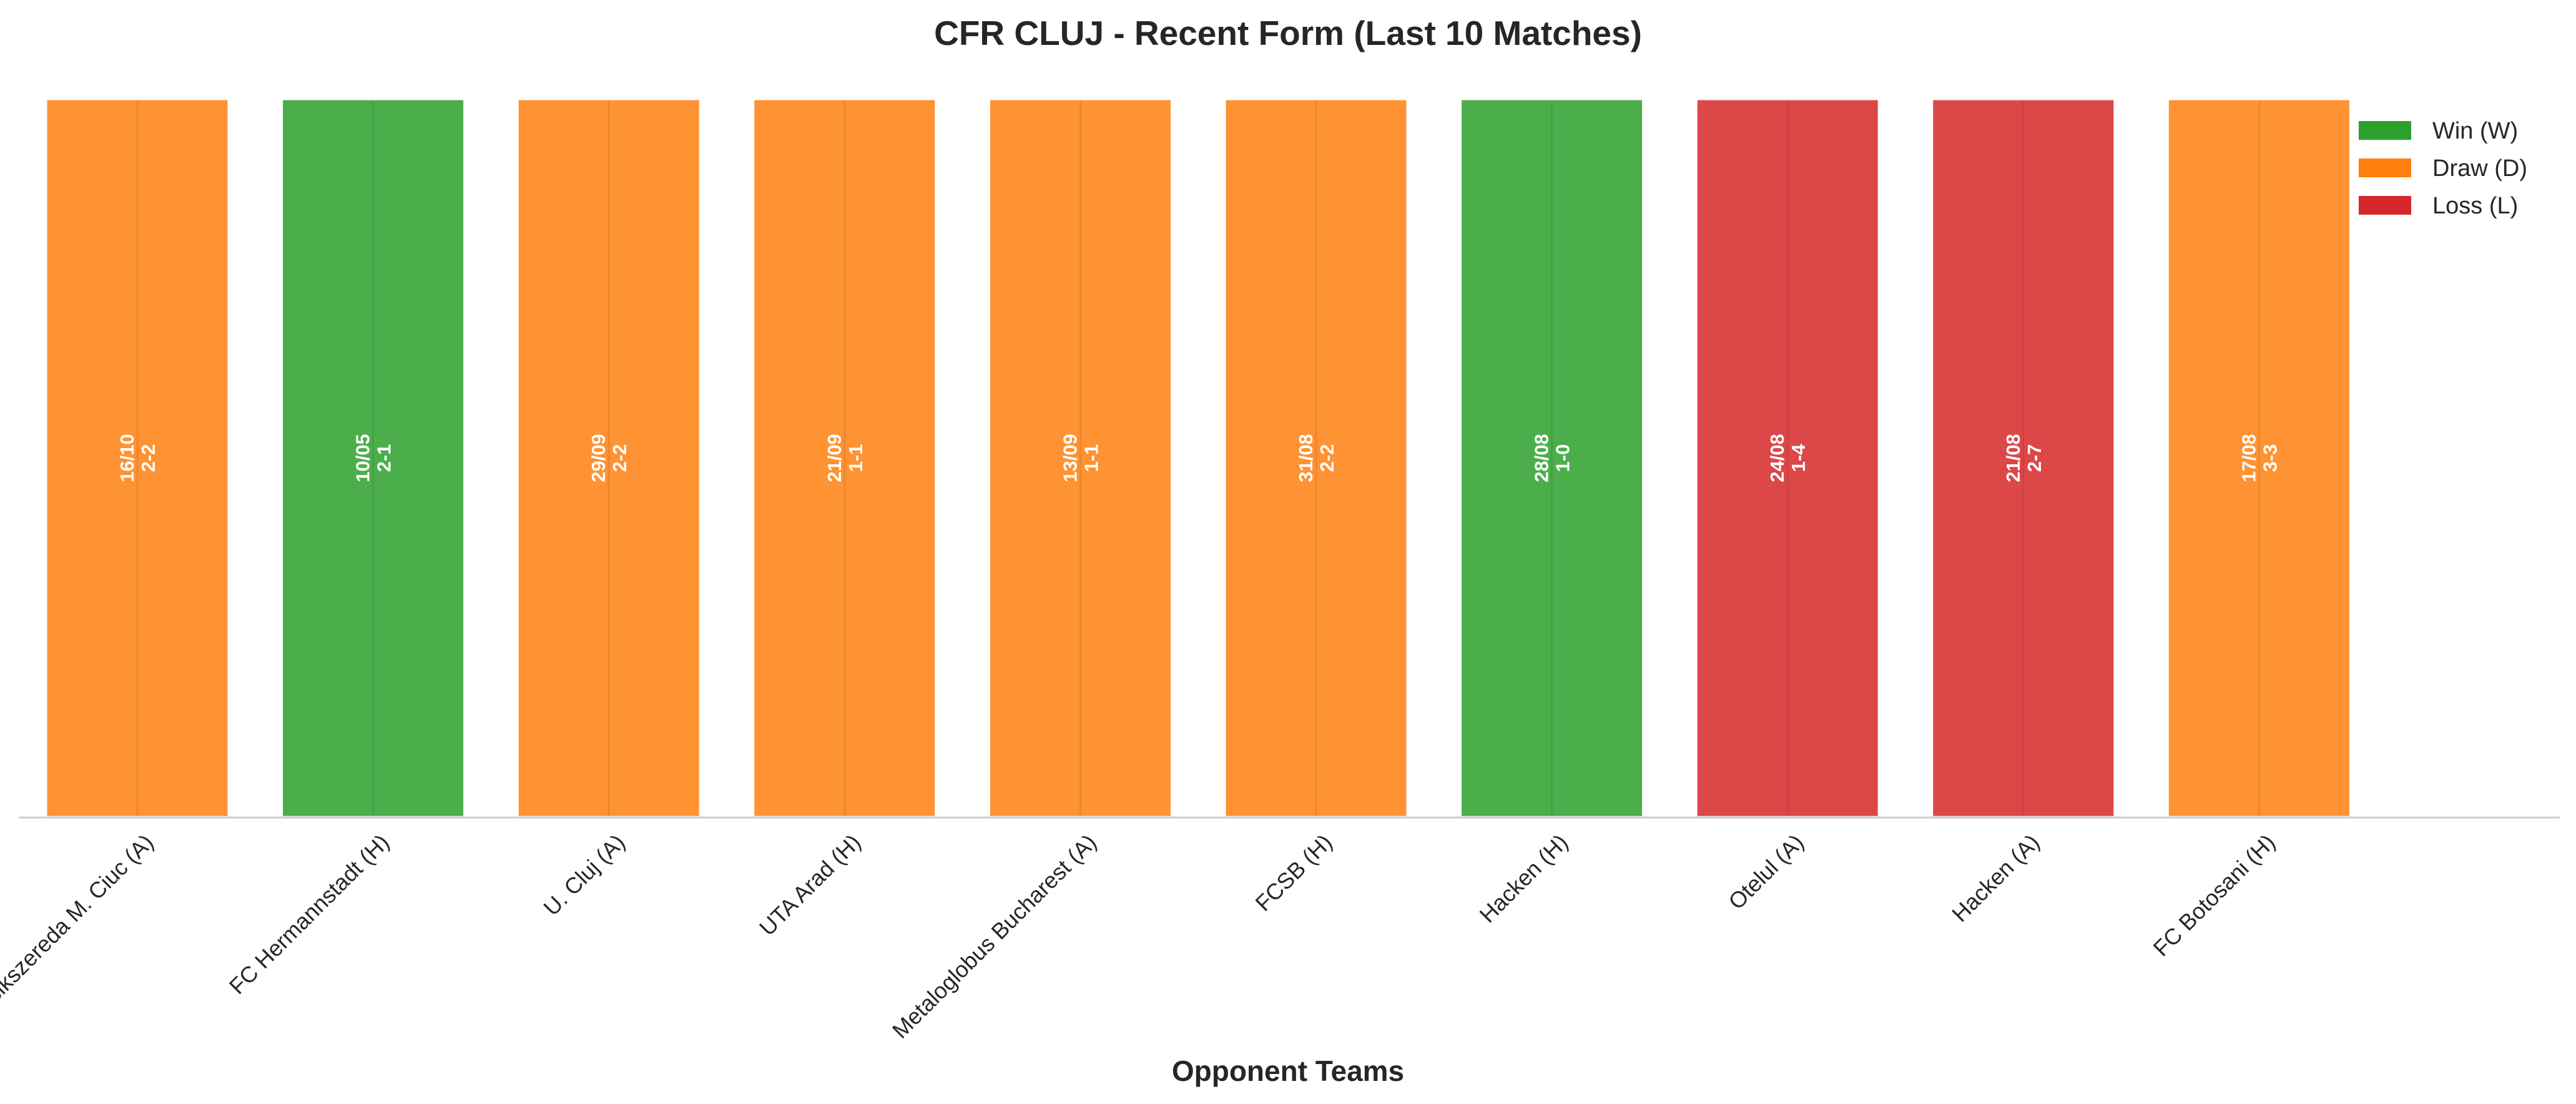 The width and height of the screenshot is (2576, 1104). I want to click on bar-label-3: 29/092-2, so click(609, 458).